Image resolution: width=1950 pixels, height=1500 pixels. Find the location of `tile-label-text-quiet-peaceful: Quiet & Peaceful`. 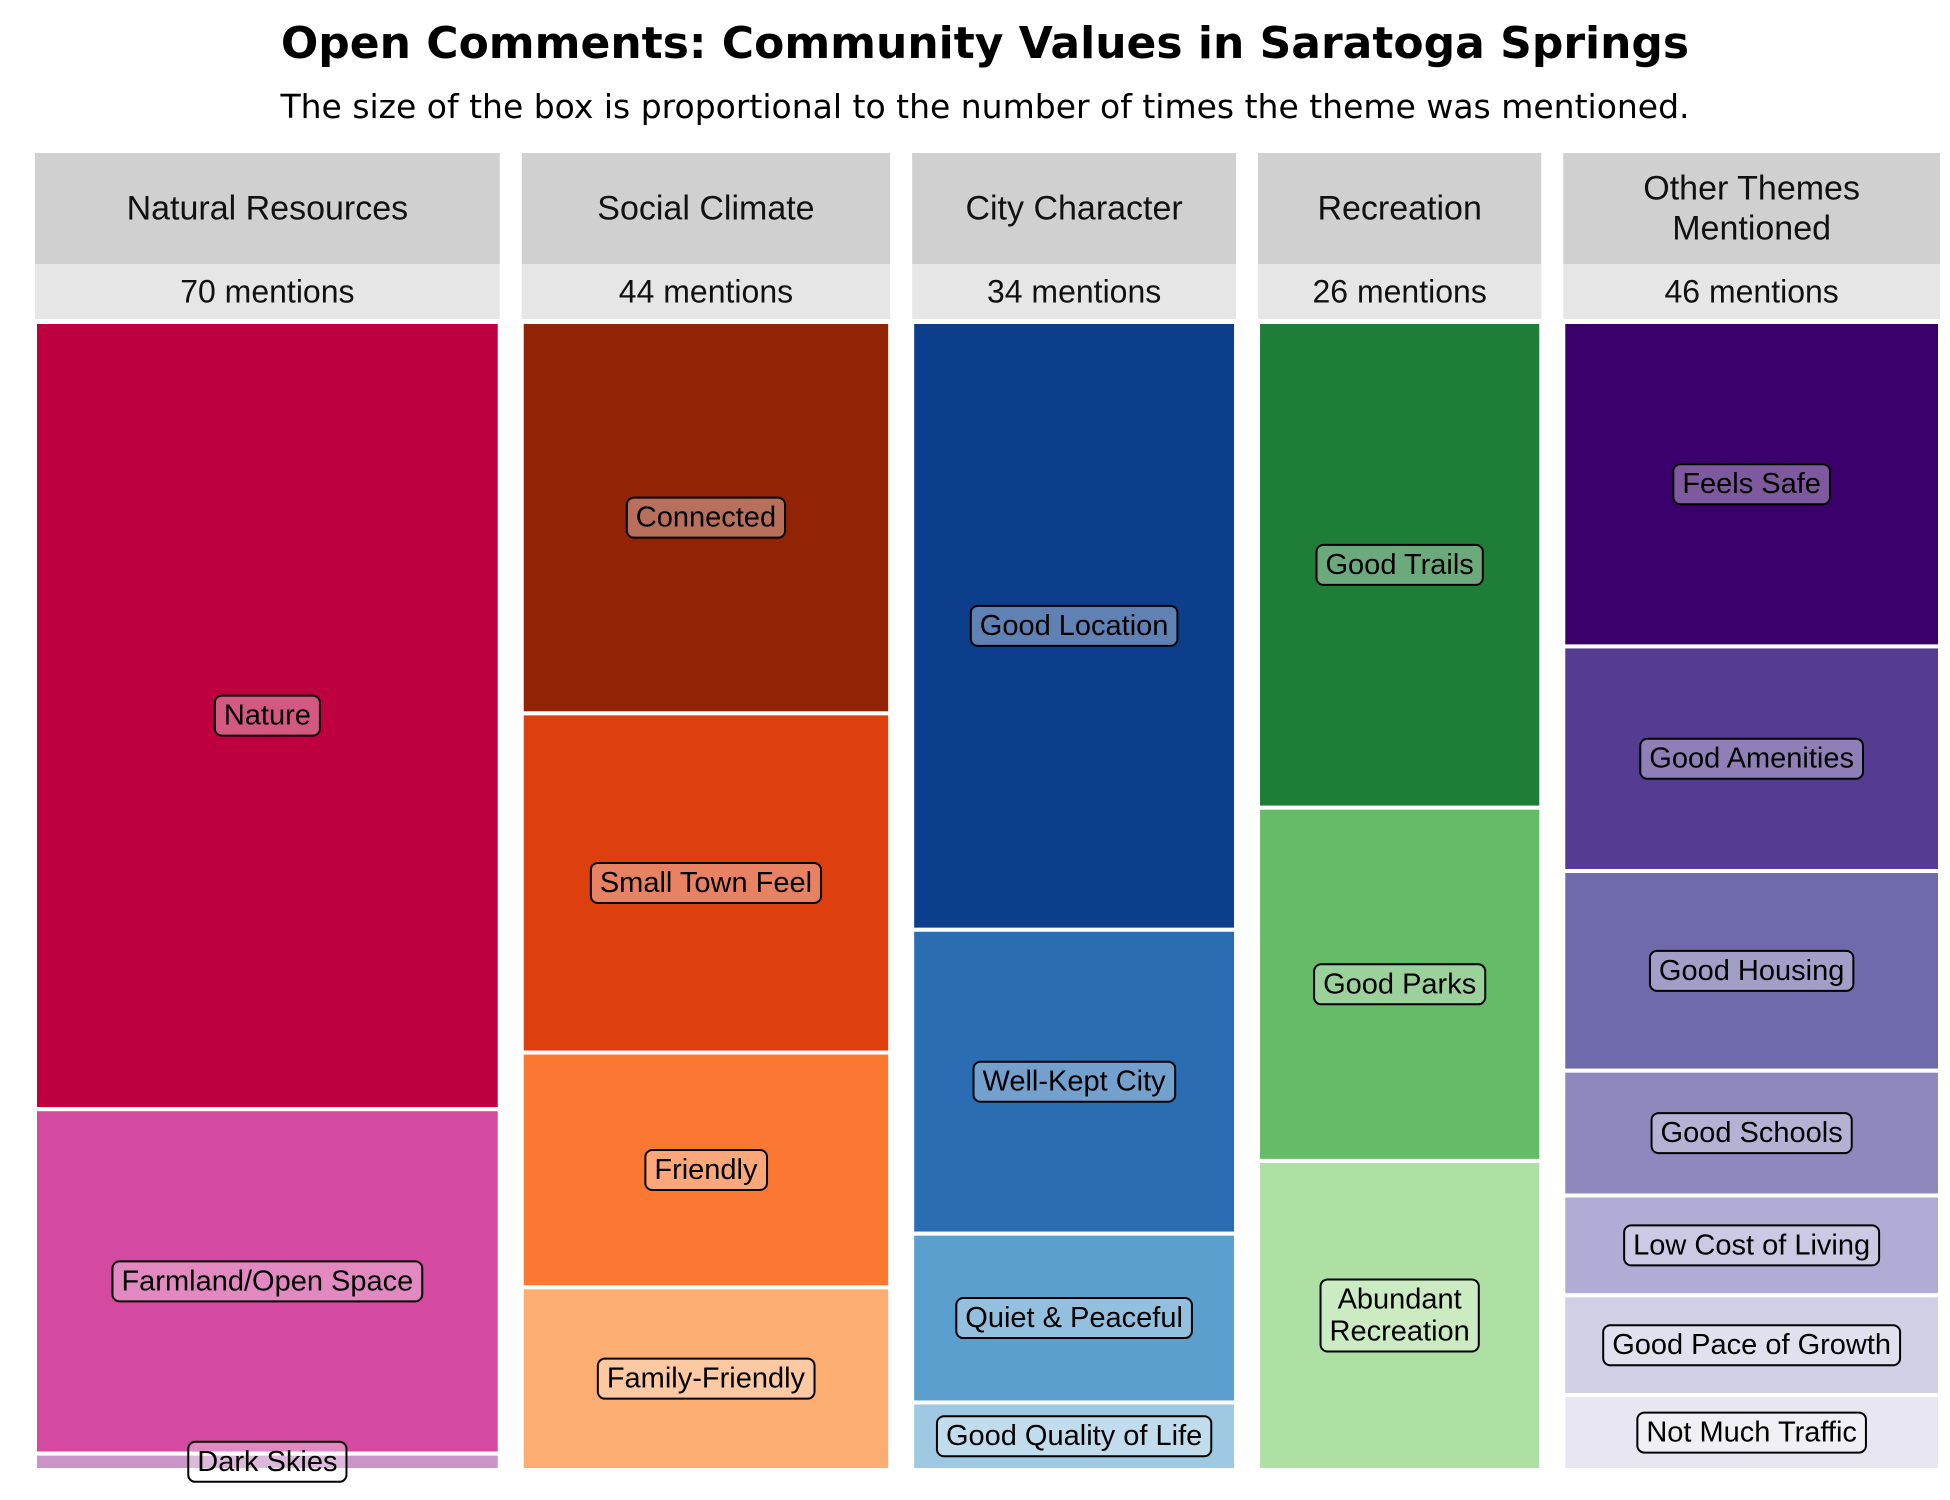

tile-label-text-quiet-peaceful: Quiet & Peaceful is located at coordinates (1074, 1318).